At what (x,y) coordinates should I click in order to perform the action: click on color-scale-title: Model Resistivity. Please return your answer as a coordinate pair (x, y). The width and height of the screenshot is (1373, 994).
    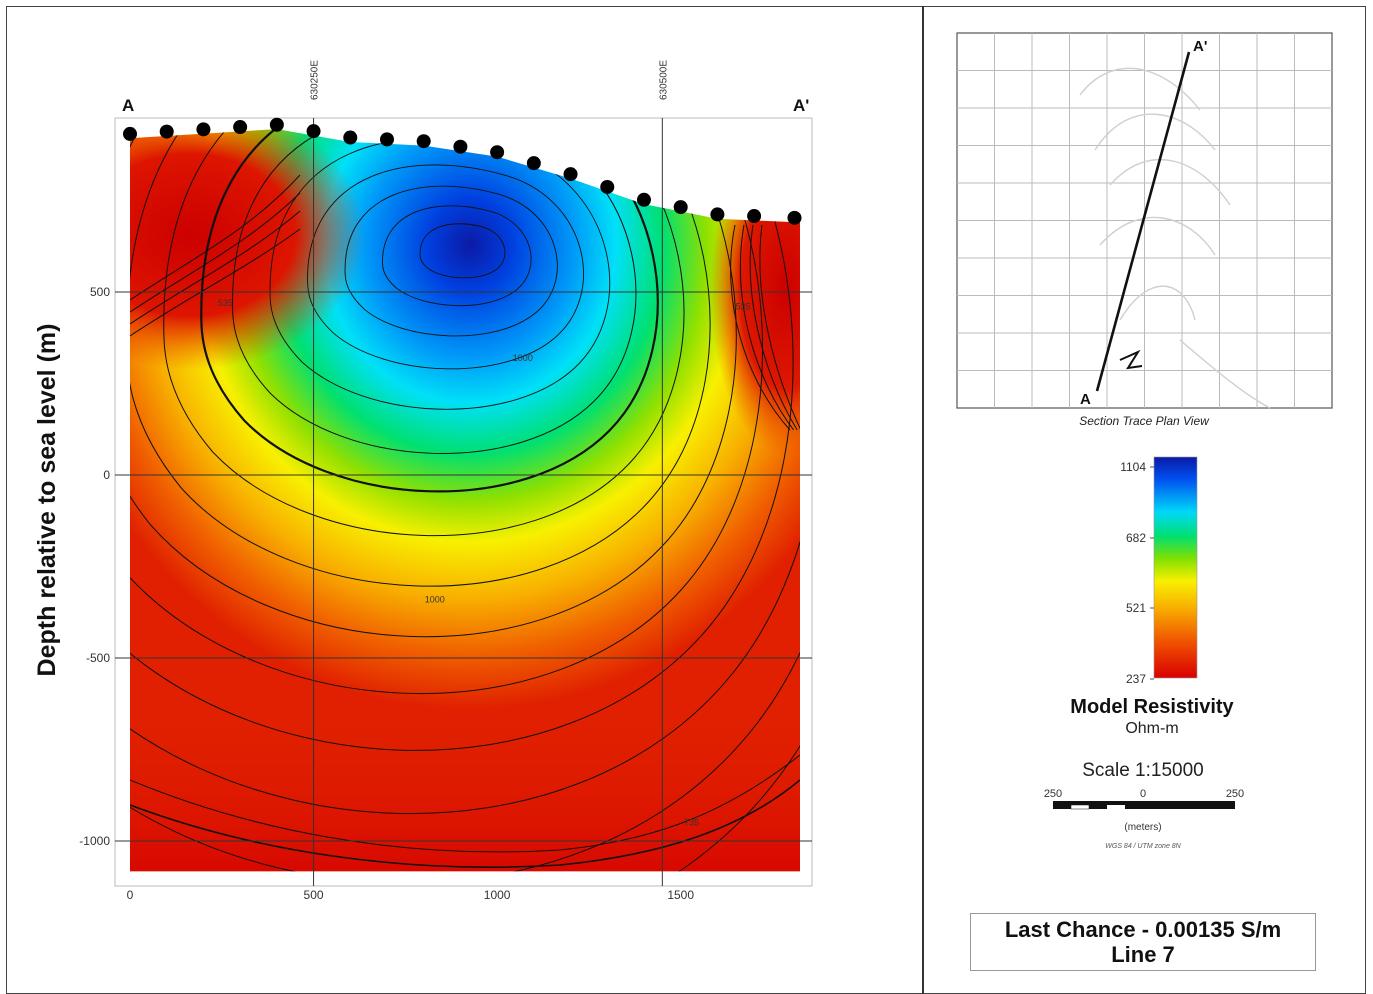
    Looking at the image, I should click on (1152, 707).